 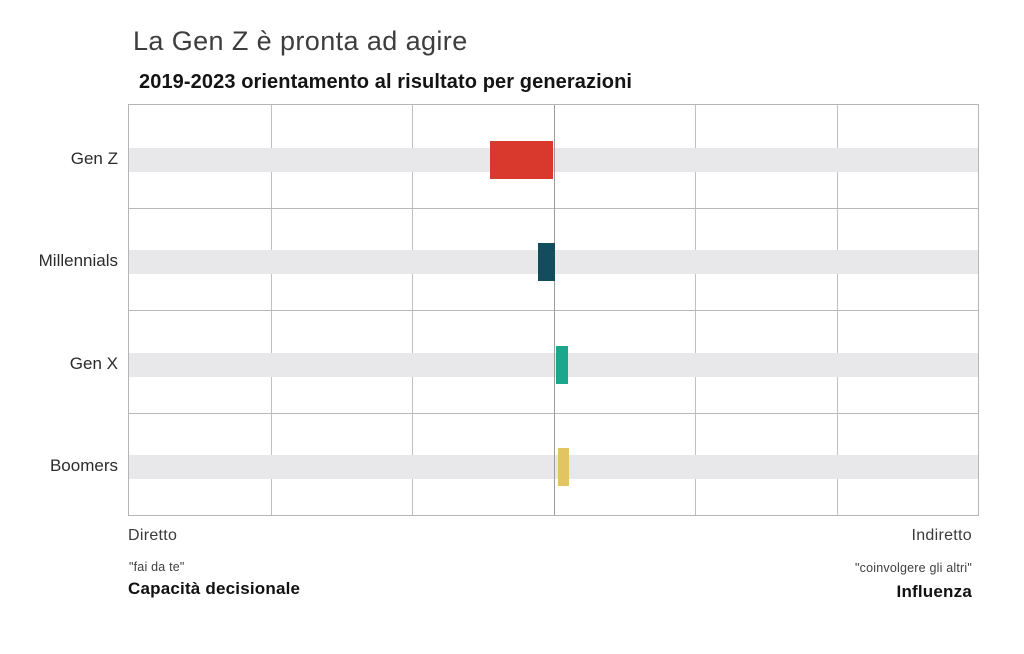 What do you see at coordinates (94, 158) in the screenshot?
I see `row-label-gen-z: Gen Z` at bounding box center [94, 158].